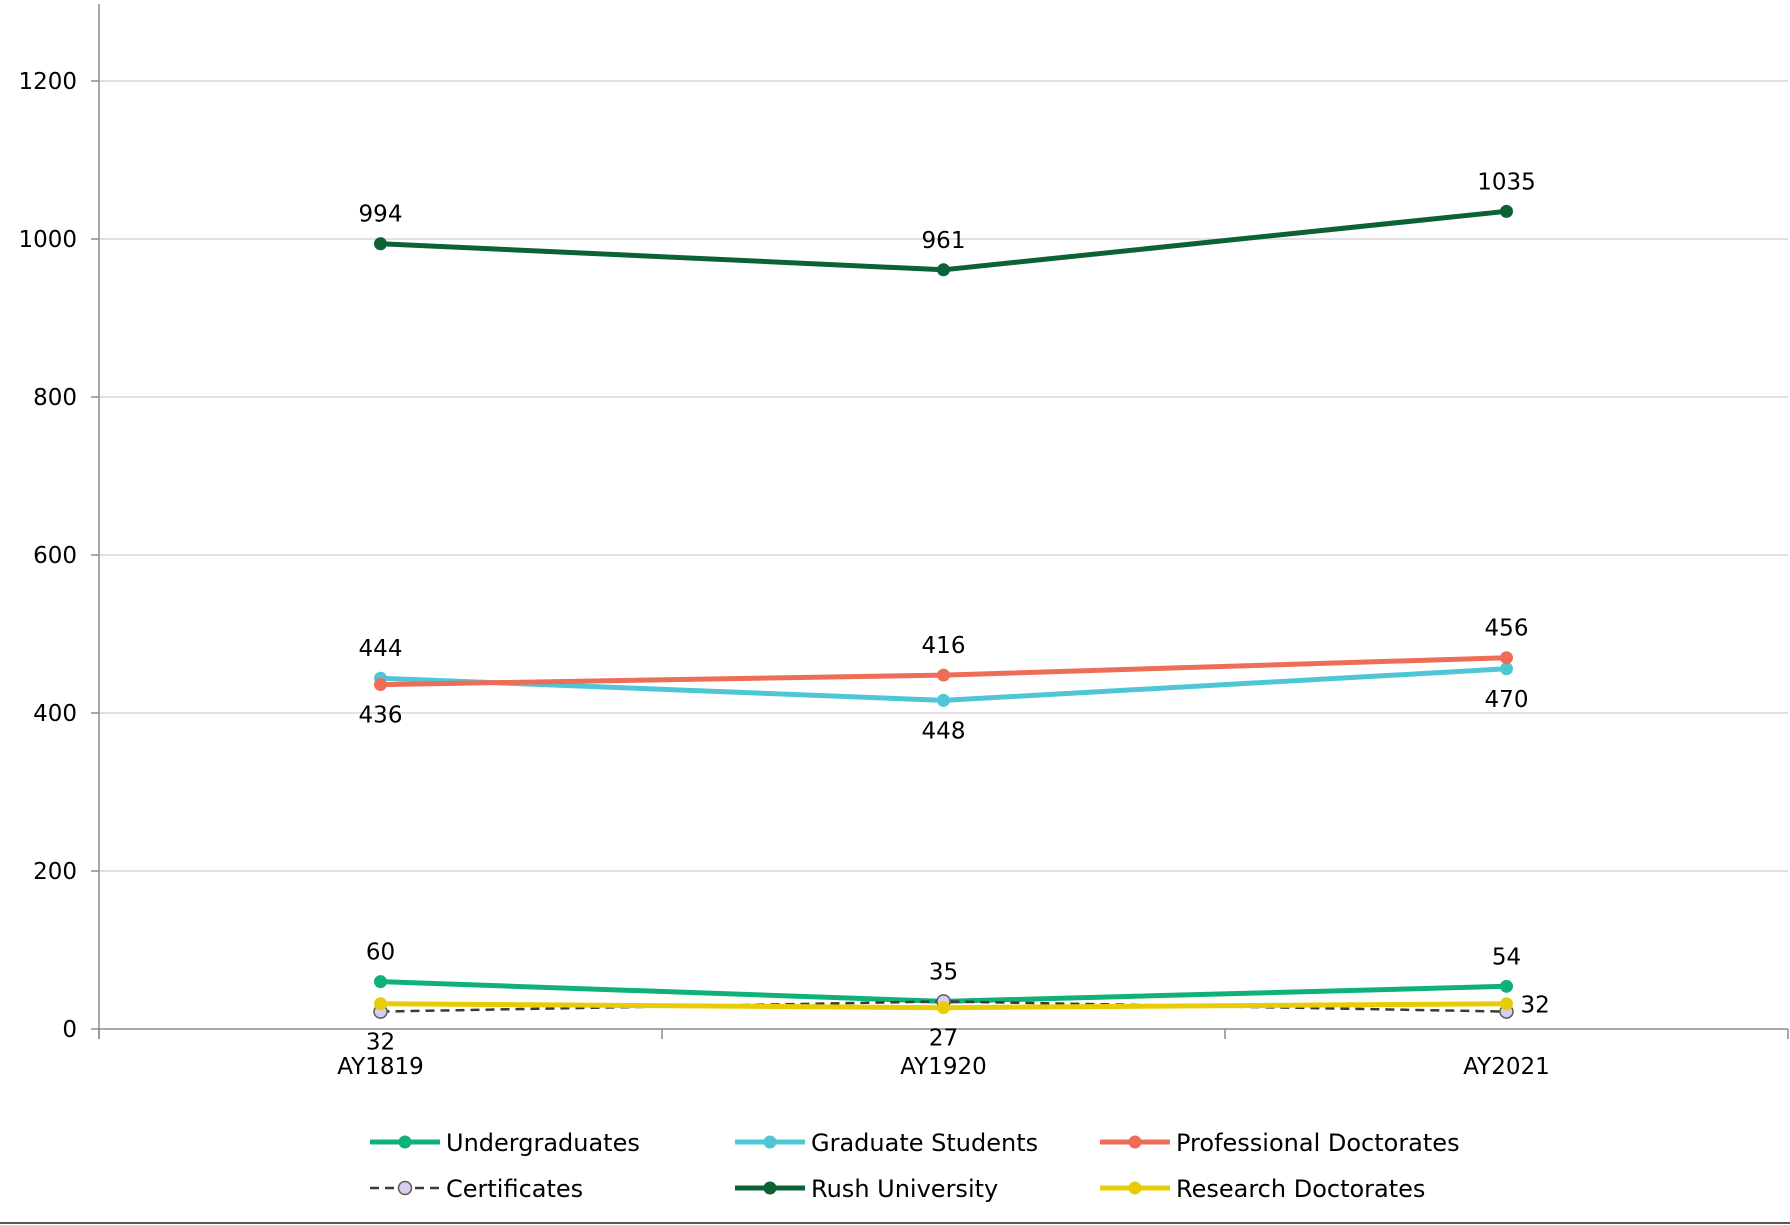  I want to click on y-tick-label: 1000, so click(47, 240).